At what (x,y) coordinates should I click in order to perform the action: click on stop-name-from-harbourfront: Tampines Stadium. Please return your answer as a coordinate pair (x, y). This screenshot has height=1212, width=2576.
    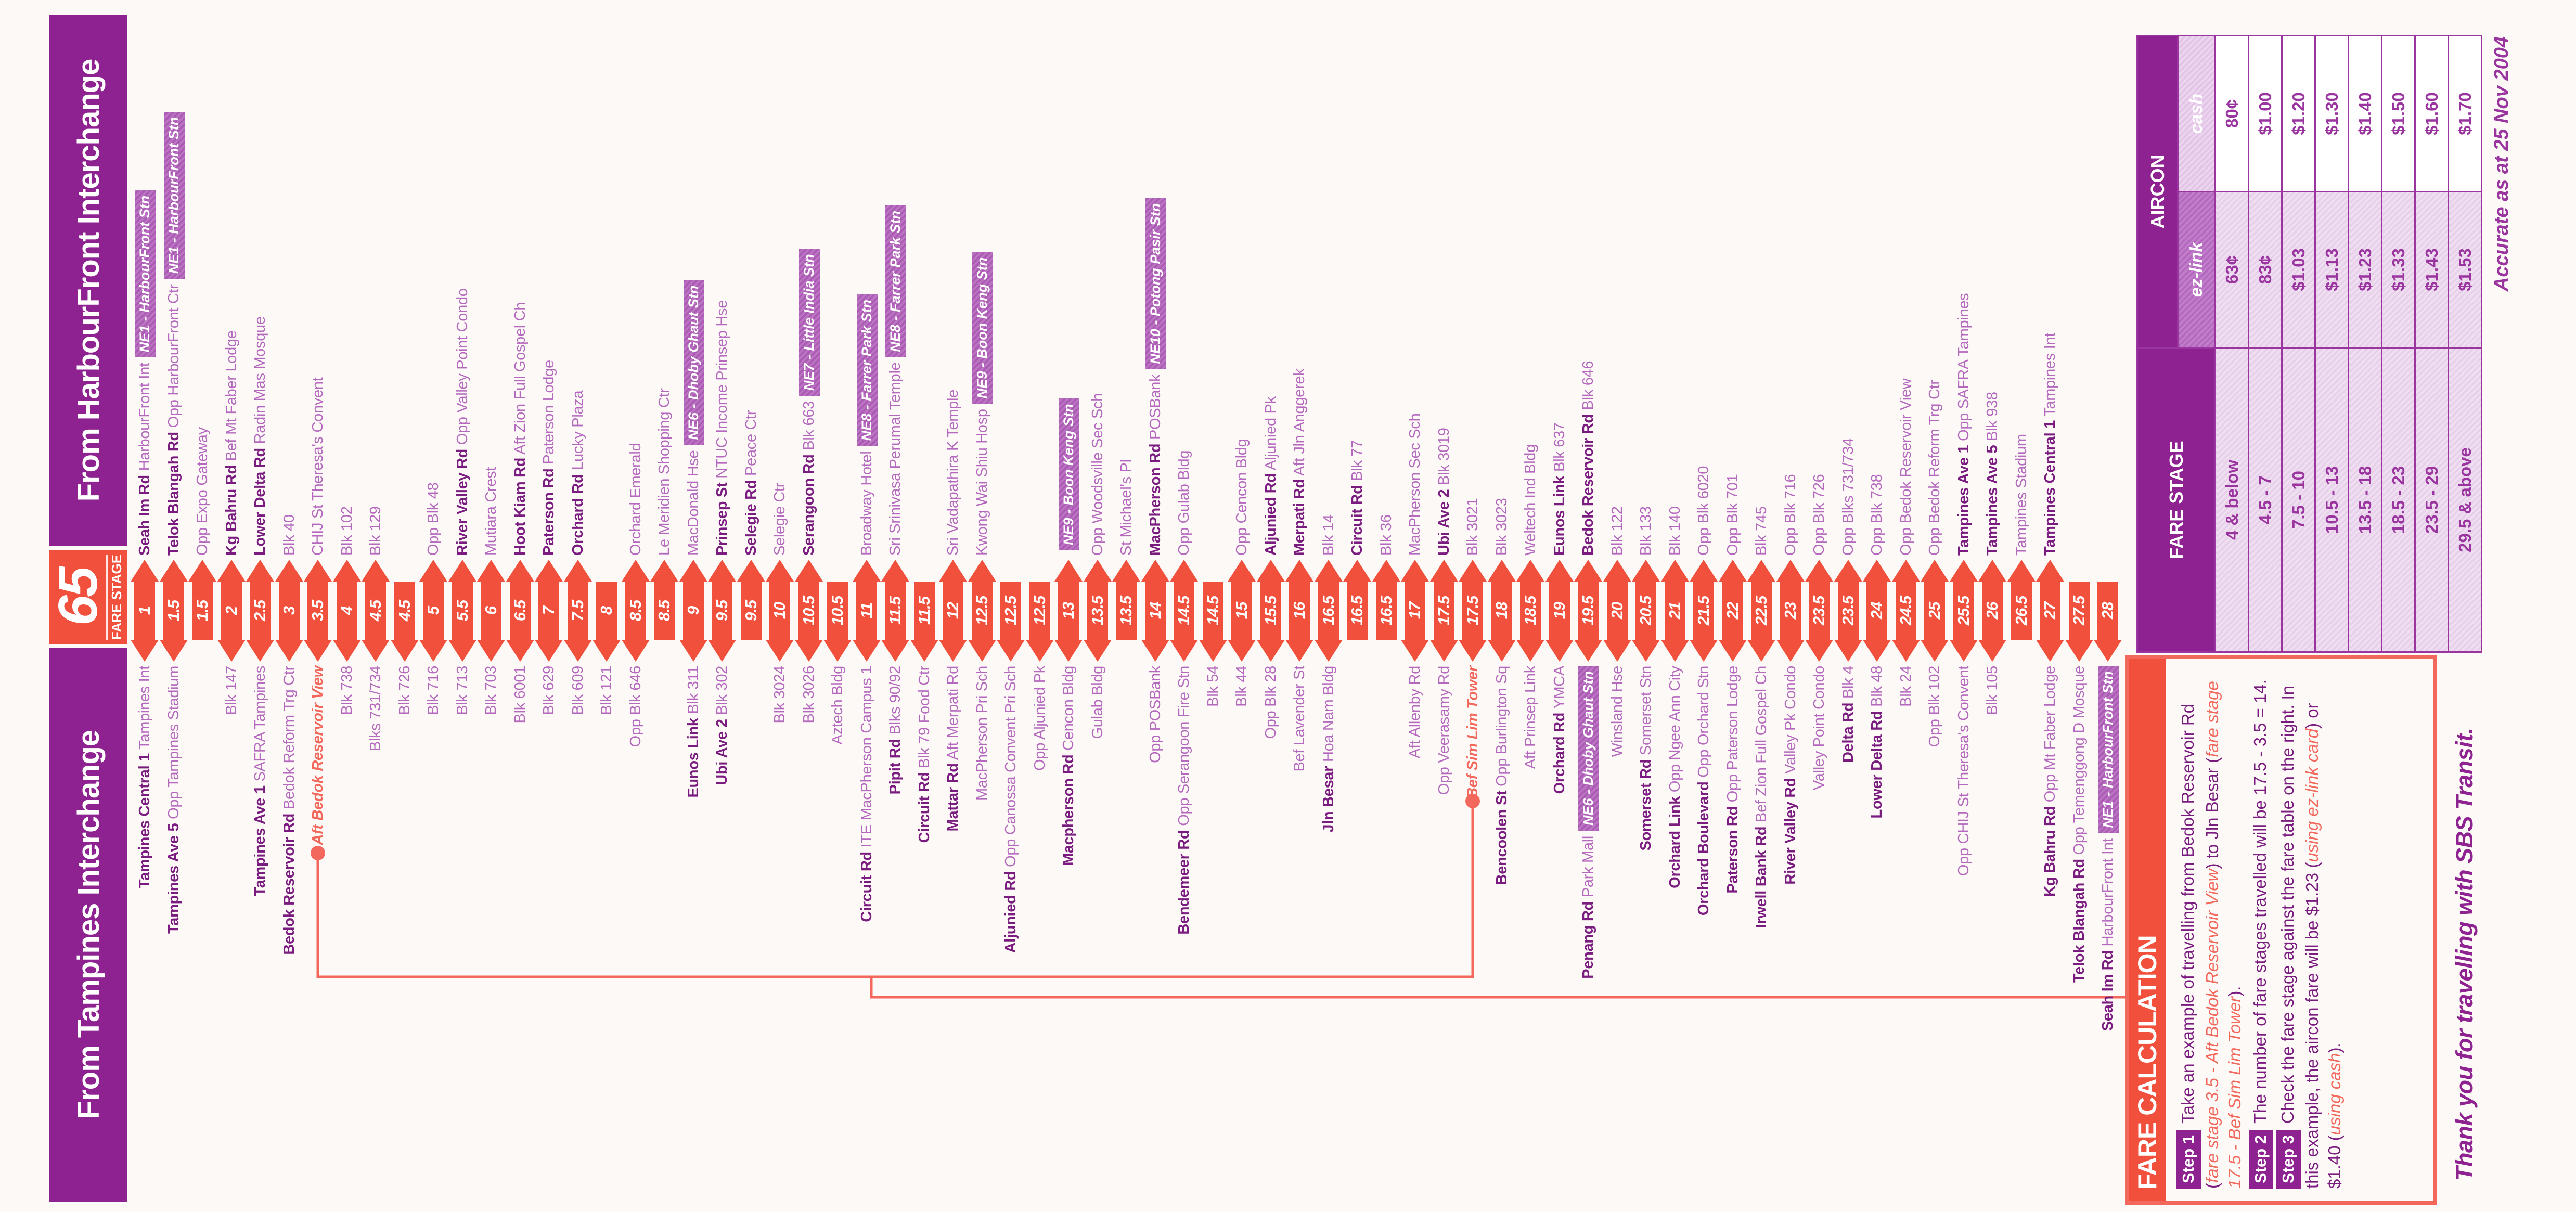
    Looking at the image, I should click on (2021, 495).